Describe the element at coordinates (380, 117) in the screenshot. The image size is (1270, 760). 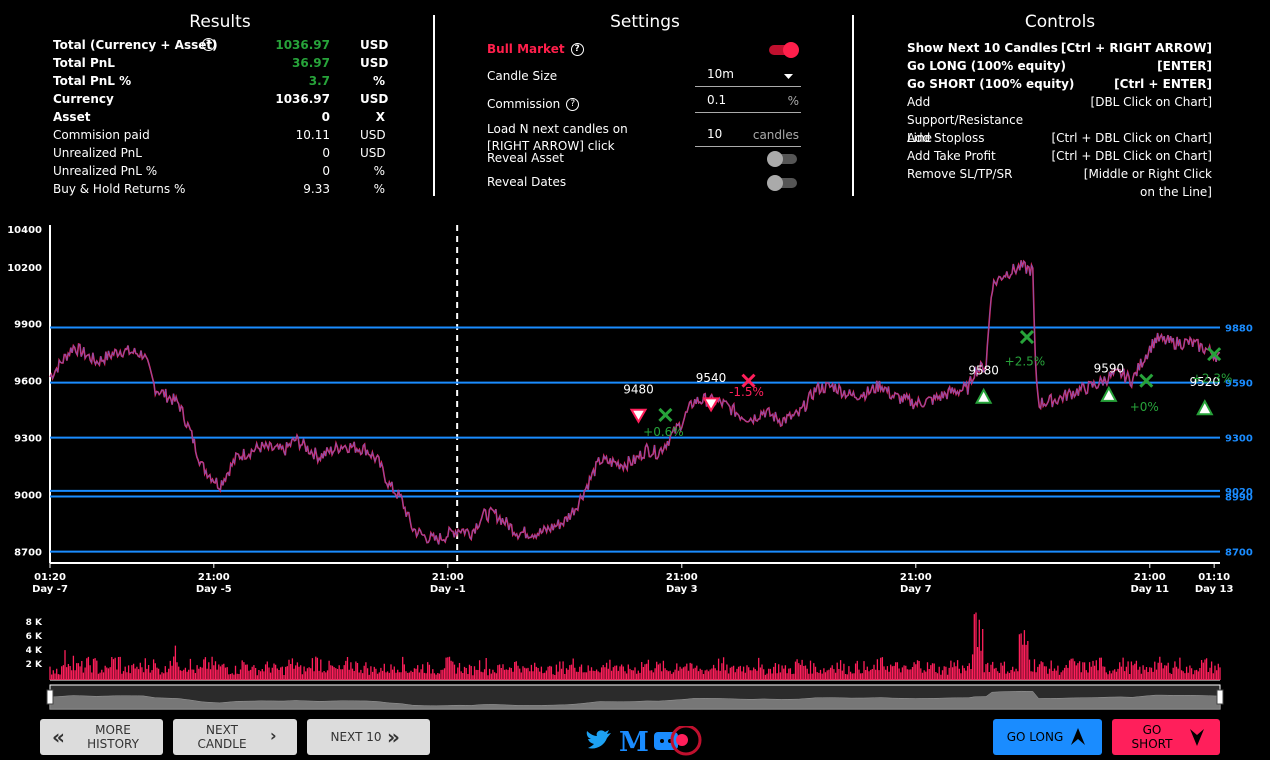
I see `results-row-unit: X` at that location.